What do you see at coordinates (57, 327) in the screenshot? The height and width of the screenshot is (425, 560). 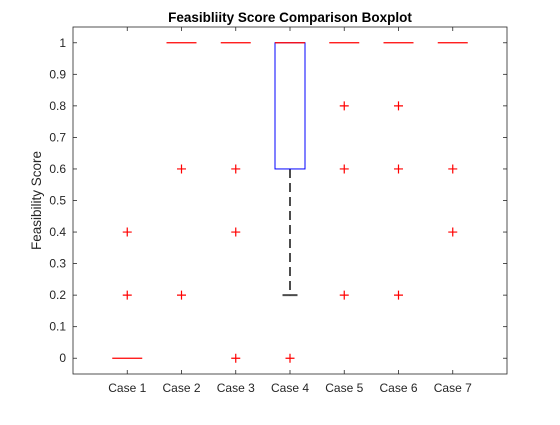 I see `y-tick-label: 0.1` at bounding box center [57, 327].